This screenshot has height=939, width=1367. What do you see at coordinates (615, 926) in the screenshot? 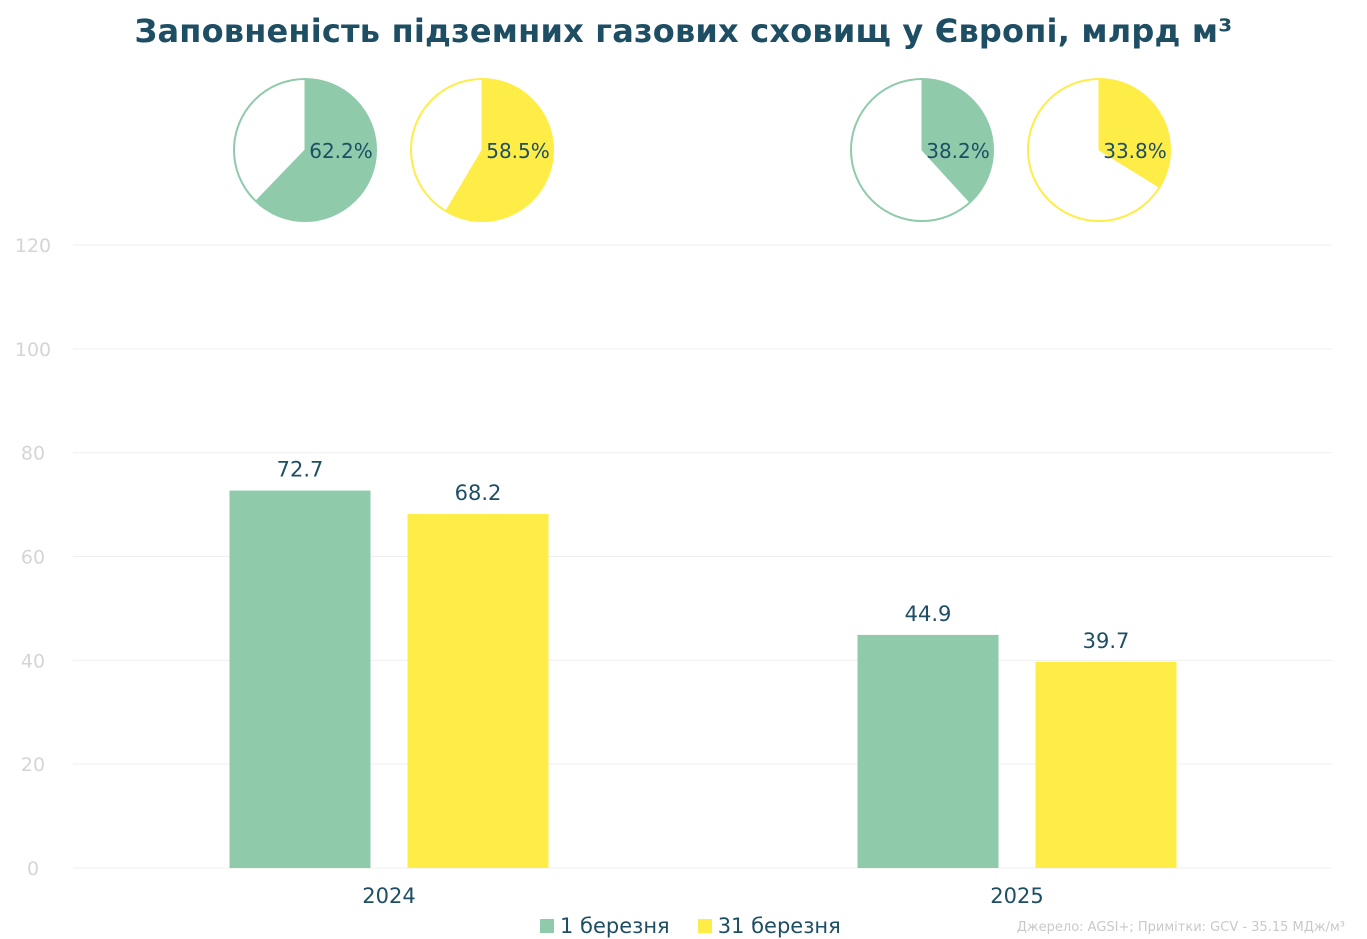
I see `legend-label-series-1: 1 березня` at bounding box center [615, 926].